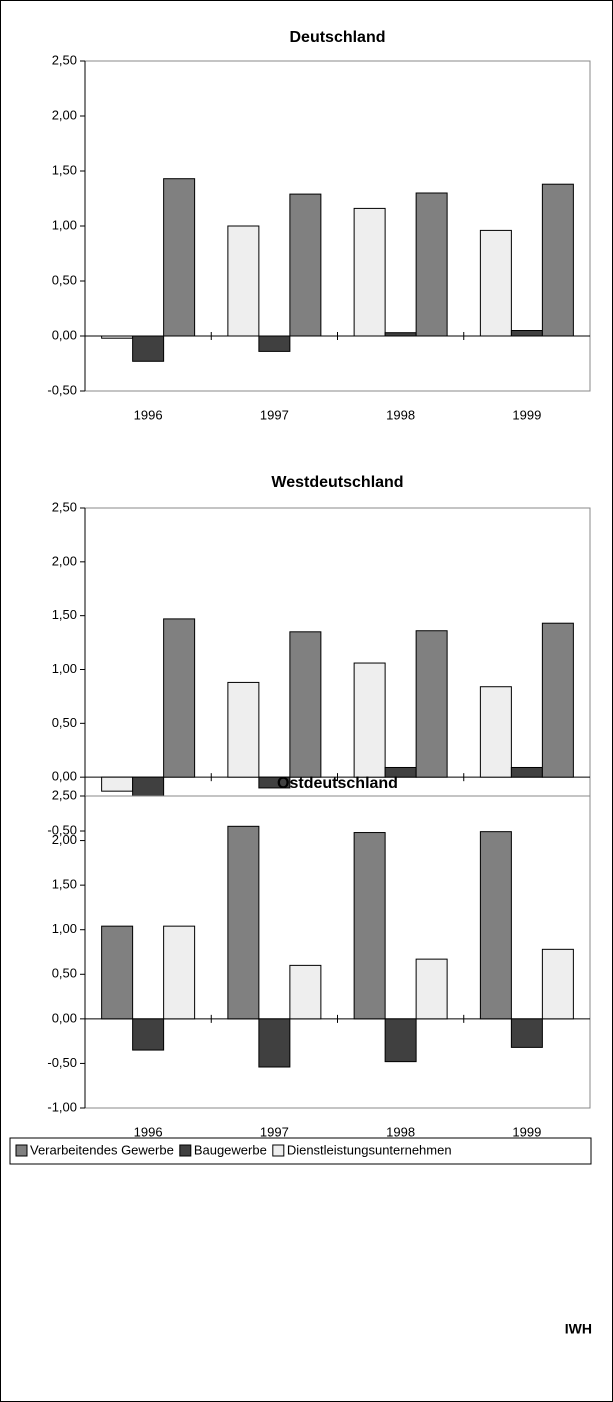  I want to click on chart-title: Deutschland, so click(337, 37).